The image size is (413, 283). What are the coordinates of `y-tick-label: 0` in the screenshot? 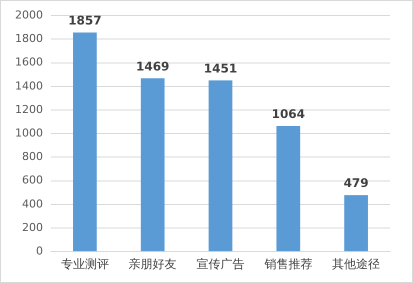 It's located at (39, 251).